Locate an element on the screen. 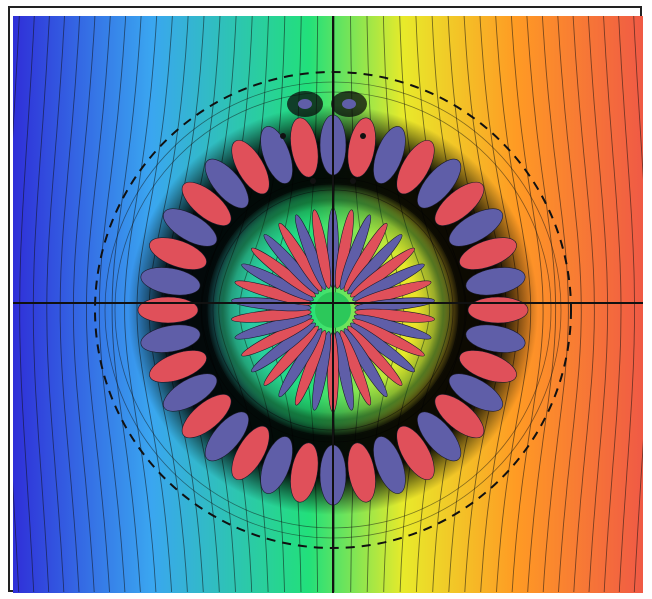 This screenshot has height=599, width=652. top-features is located at coordinates (323, 137).